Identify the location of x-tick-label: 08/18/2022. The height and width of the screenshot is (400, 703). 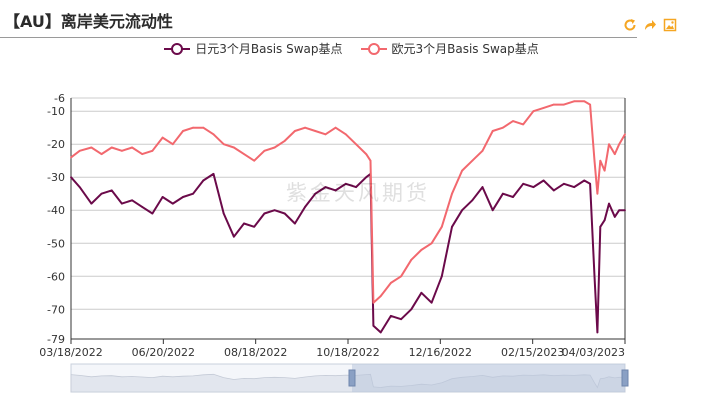
(255, 352).